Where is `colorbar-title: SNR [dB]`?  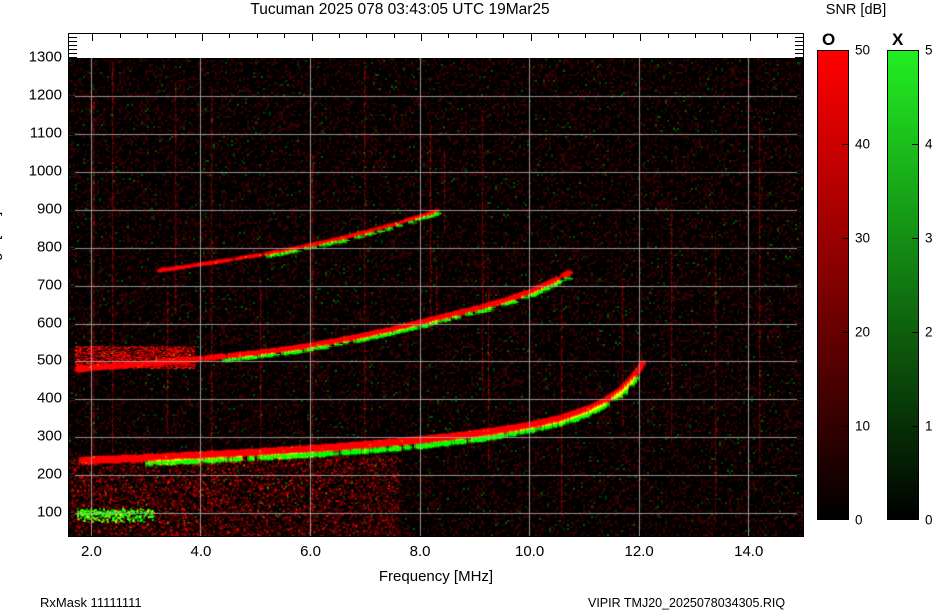
colorbar-title: SNR [dB] is located at coordinates (856, 10).